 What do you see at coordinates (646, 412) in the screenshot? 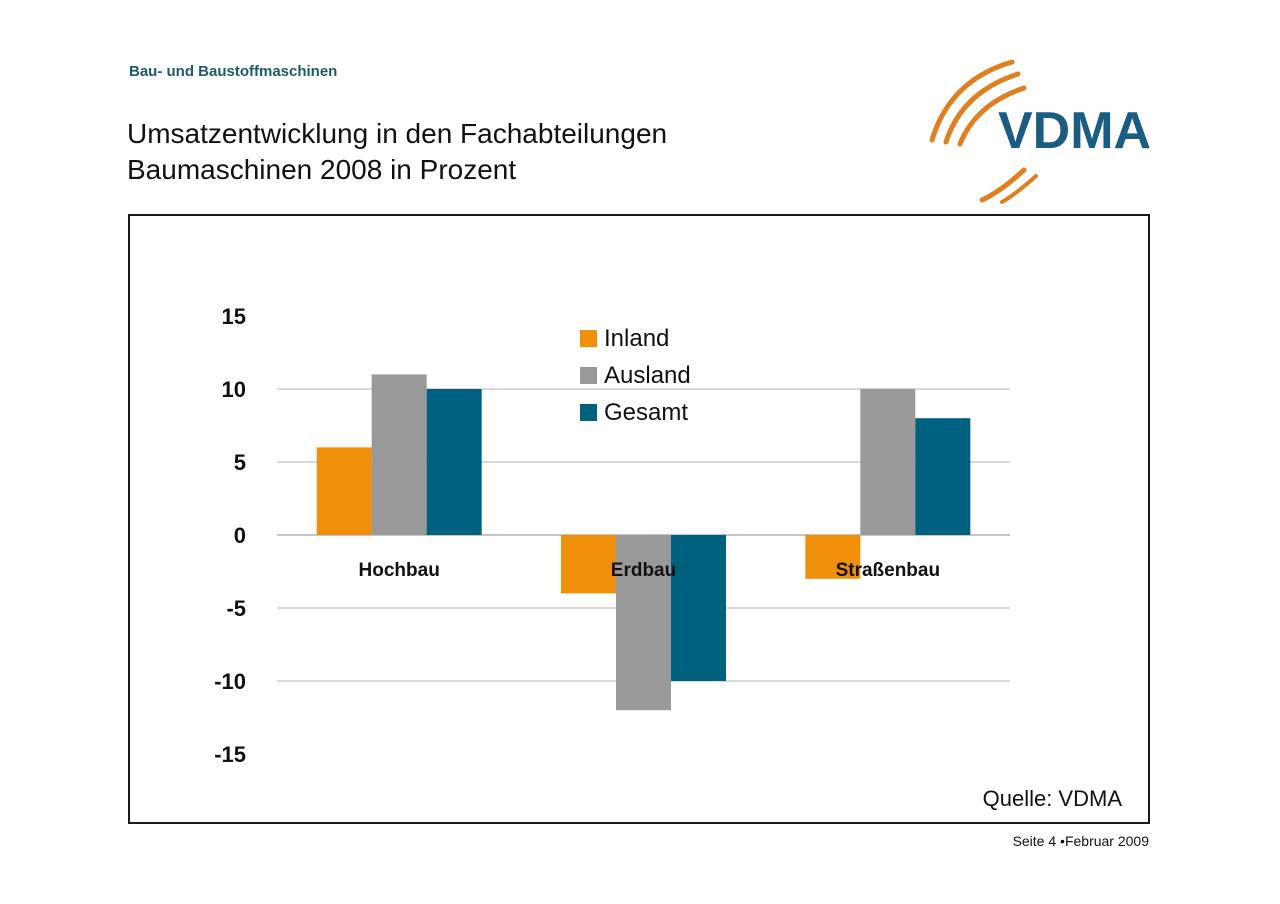
I see `legend-label-gesamt: Gesamt` at bounding box center [646, 412].